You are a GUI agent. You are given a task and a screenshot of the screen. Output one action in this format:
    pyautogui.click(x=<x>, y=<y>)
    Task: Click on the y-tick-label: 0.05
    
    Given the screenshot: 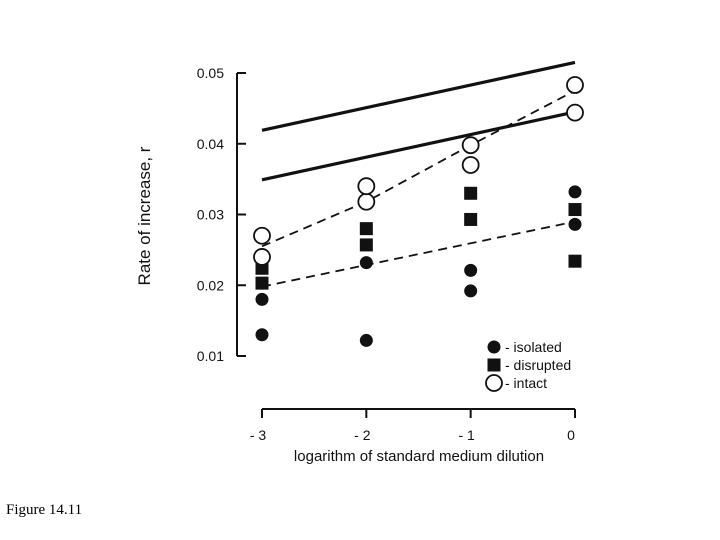 What is the action you would take?
    pyautogui.click(x=210, y=73)
    